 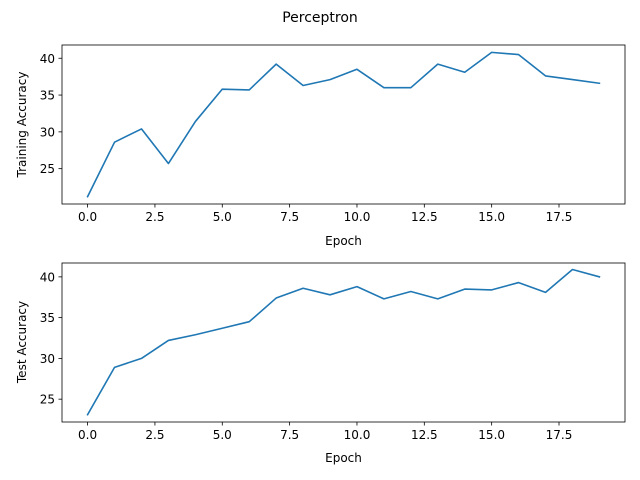 What do you see at coordinates (87, 217) in the screenshot?
I see `training-x-tick-label: 0.0` at bounding box center [87, 217].